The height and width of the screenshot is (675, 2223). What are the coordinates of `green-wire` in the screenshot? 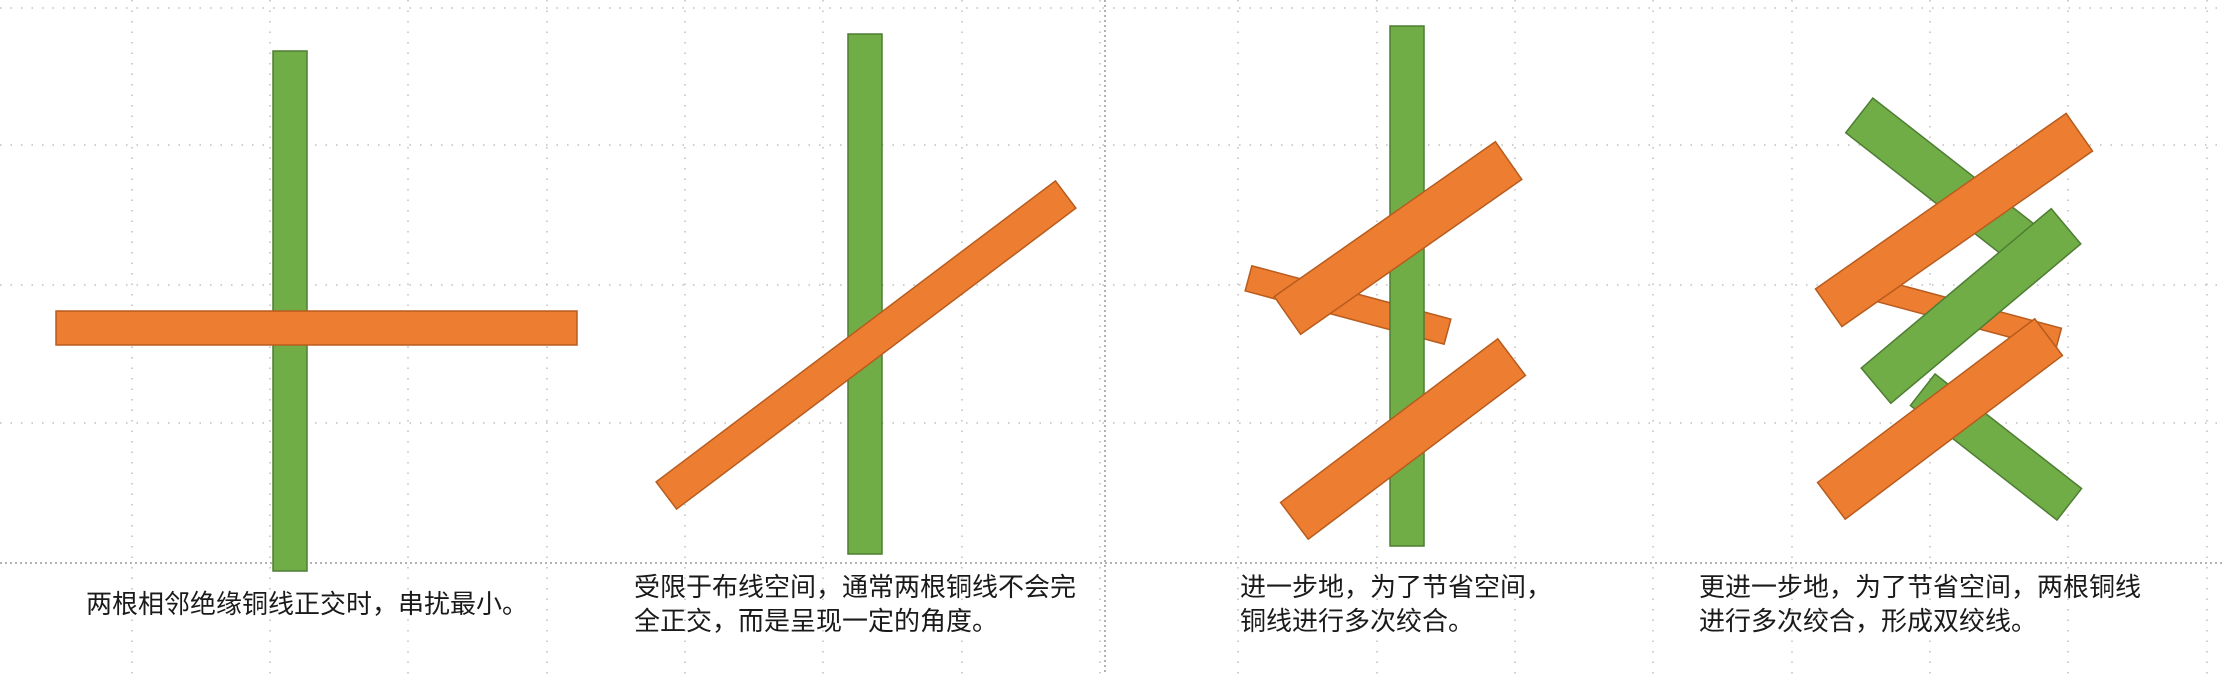 It's located at (865, 294).